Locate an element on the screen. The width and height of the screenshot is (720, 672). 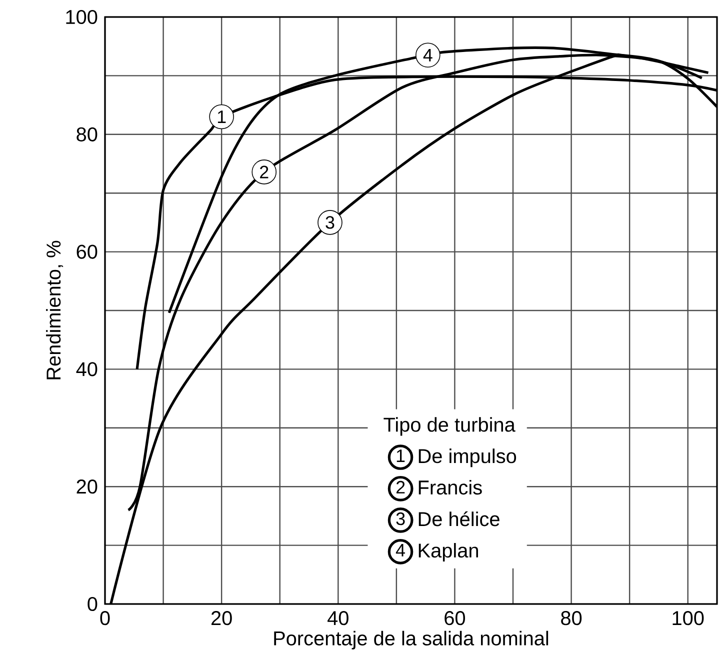
y-tick-label: 20 is located at coordinates (87, 487).